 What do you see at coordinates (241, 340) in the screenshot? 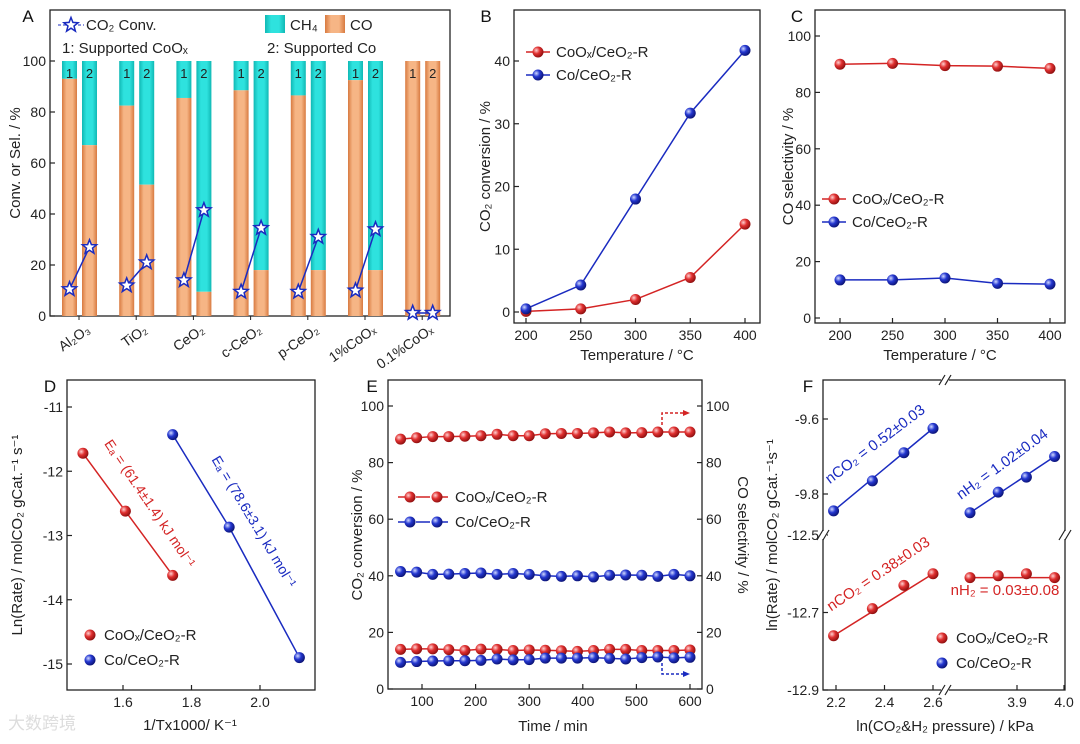
I see `category-label: c-CeO₂` at bounding box center [241, 340].